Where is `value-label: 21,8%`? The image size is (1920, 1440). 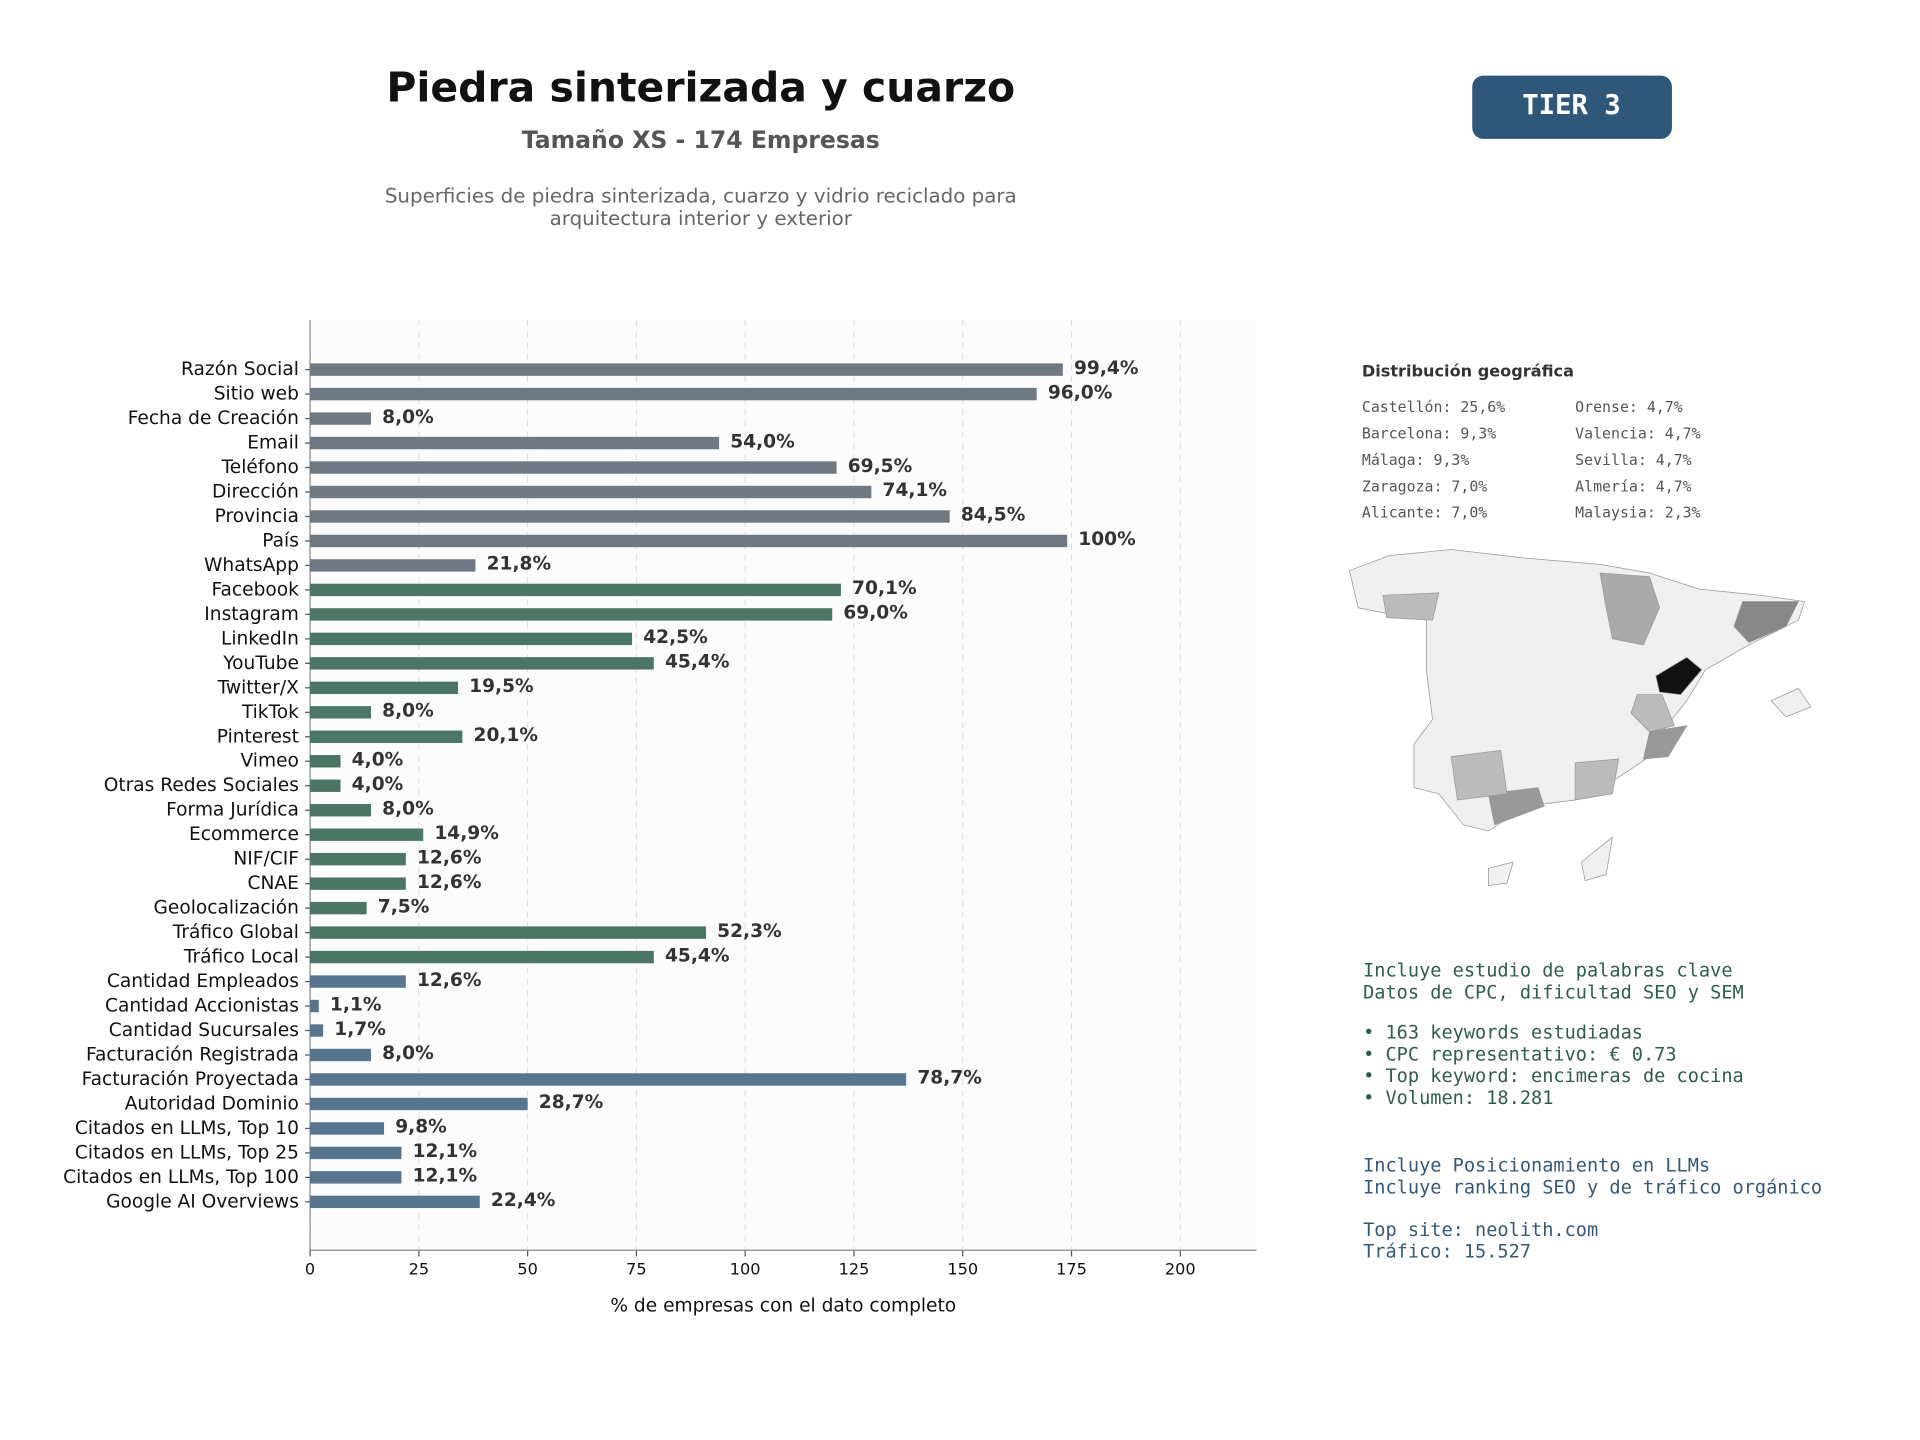
value-label: 21,8% is located at coordinates (519, 564).